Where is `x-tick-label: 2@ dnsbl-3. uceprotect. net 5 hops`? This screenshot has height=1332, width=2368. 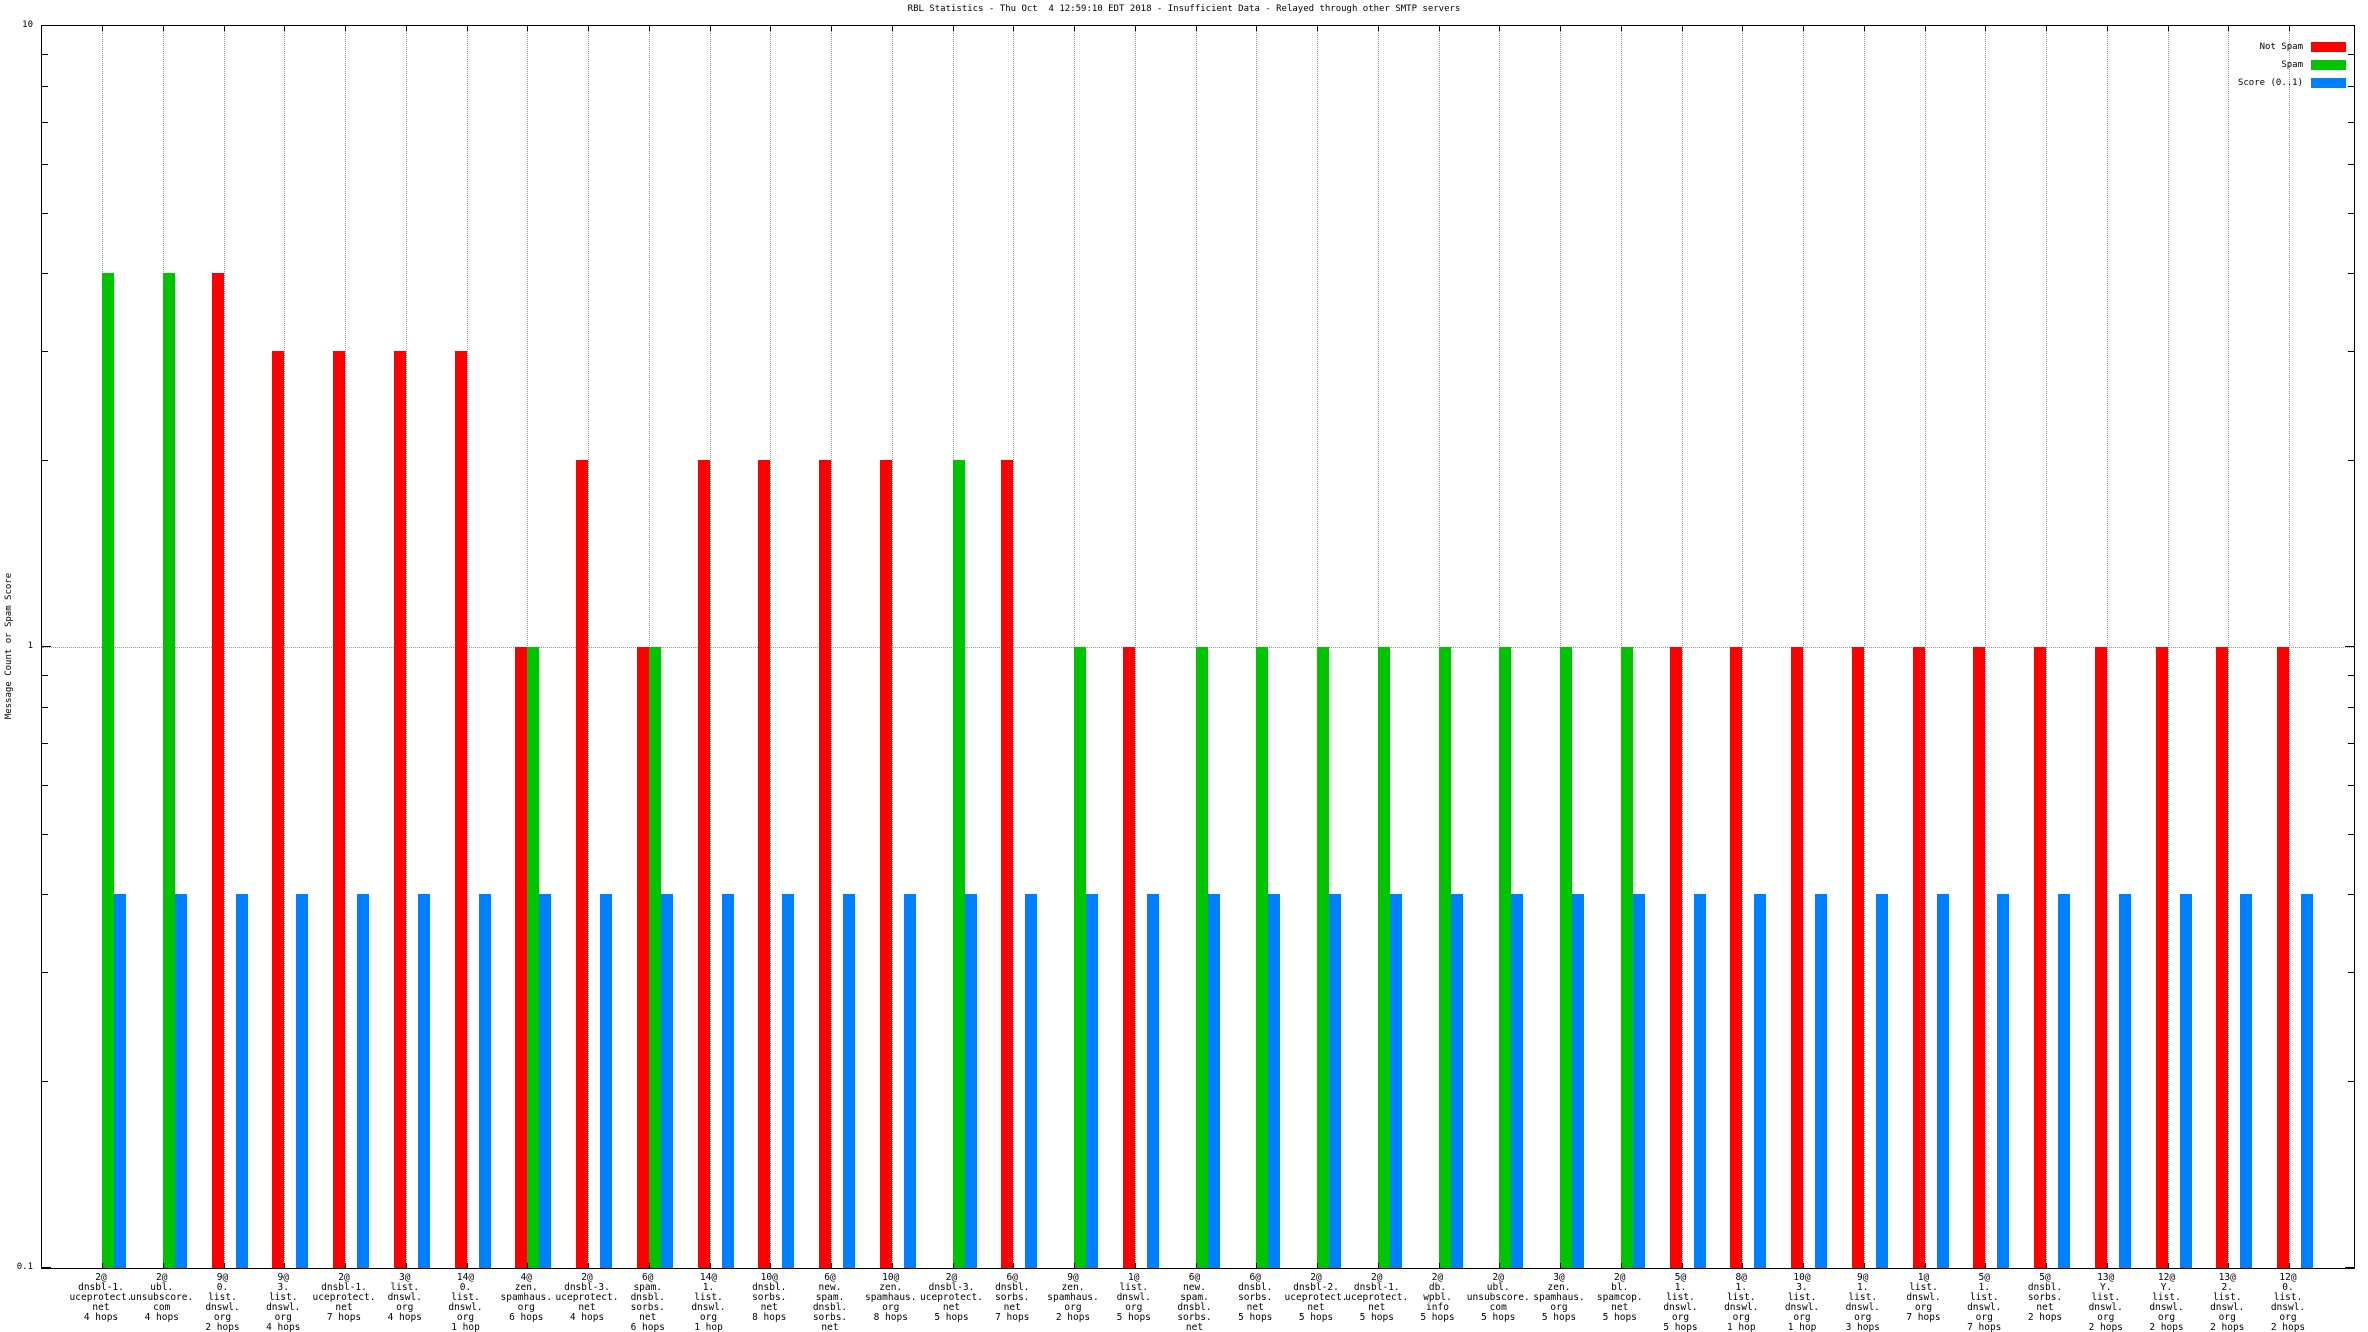 x-tick-label: 2@ dnsbl-3. uceprotect. net 5 hops is located at coordinates (951, 1297).